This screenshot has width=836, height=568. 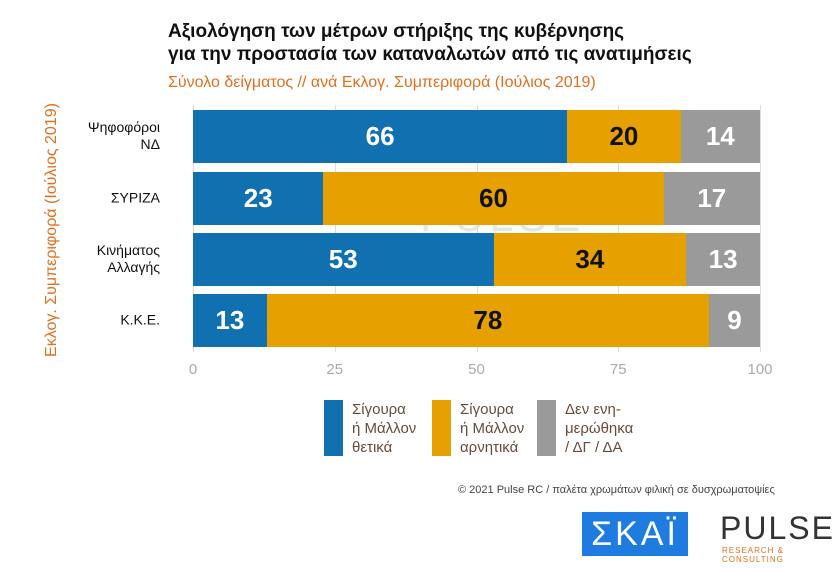 I want to click on legend-item: Σίγουρα ή Μάλλον θετικά, so click(x=370, y=428).